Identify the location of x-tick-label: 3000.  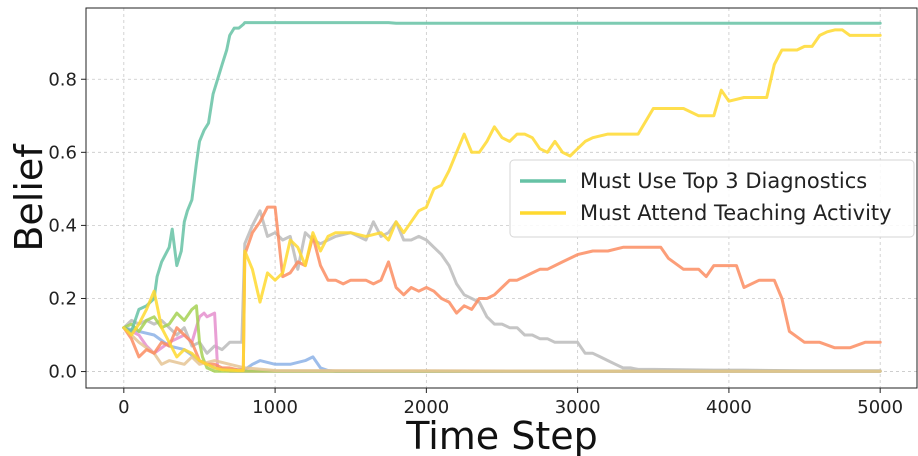
(578, 407).